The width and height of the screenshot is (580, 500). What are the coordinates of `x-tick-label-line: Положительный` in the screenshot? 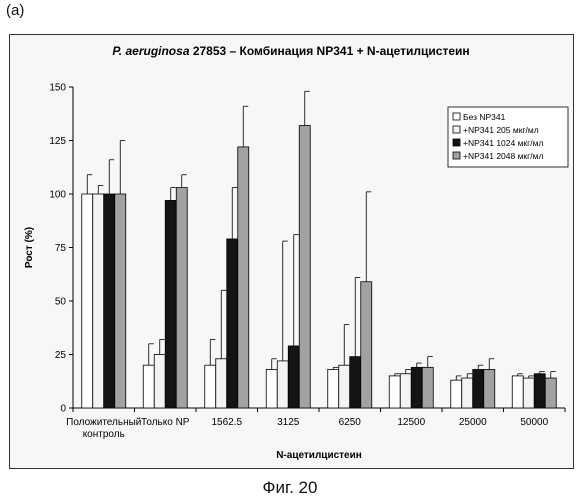 It's located at (103, 422).